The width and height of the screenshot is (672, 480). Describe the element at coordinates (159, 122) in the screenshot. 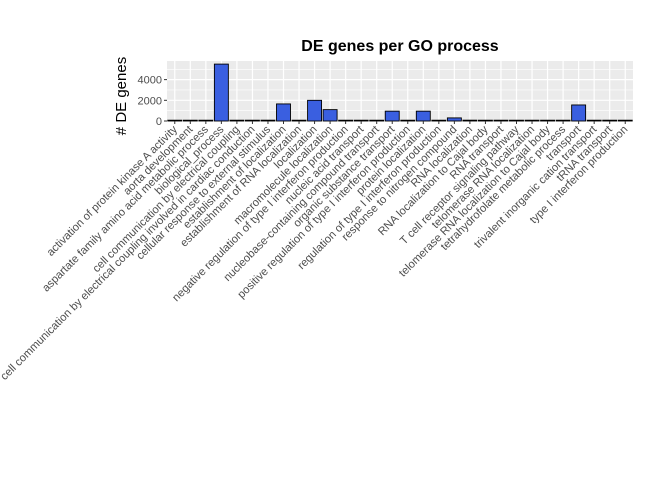

I see `y-tick-label: 0` at that location.